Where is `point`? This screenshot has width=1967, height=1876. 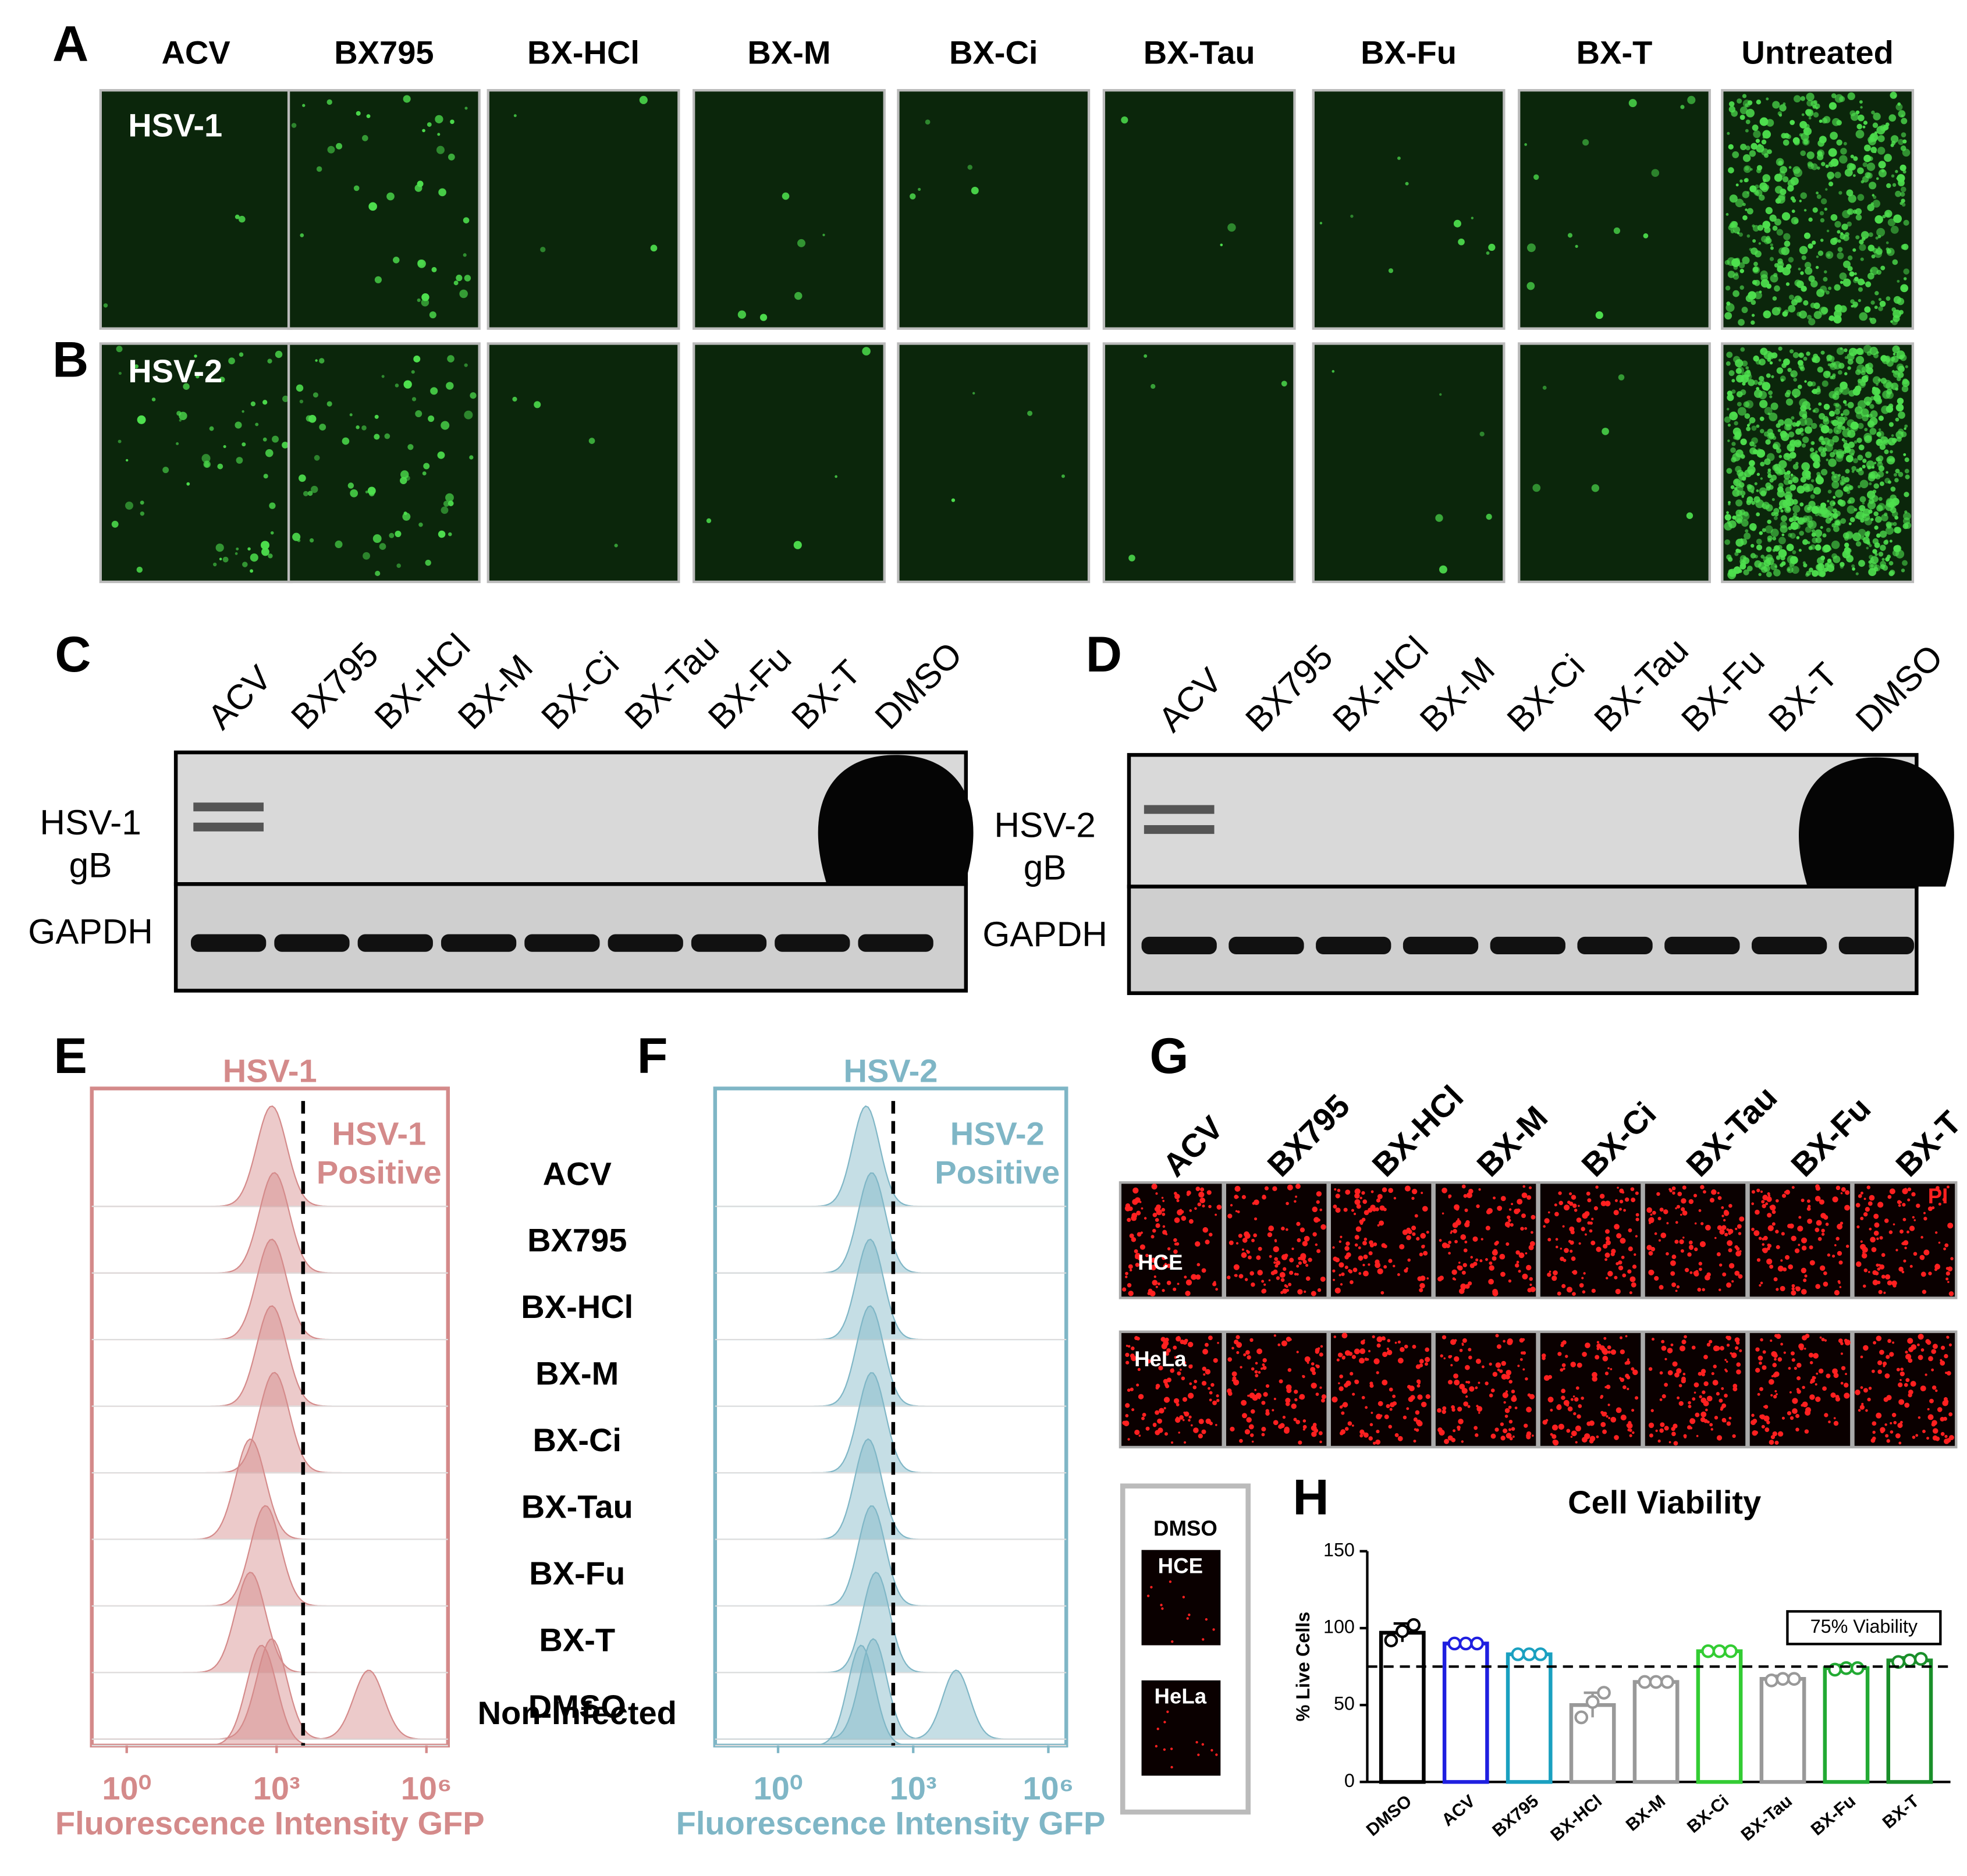
point is located at coordinates (1477, 1643).